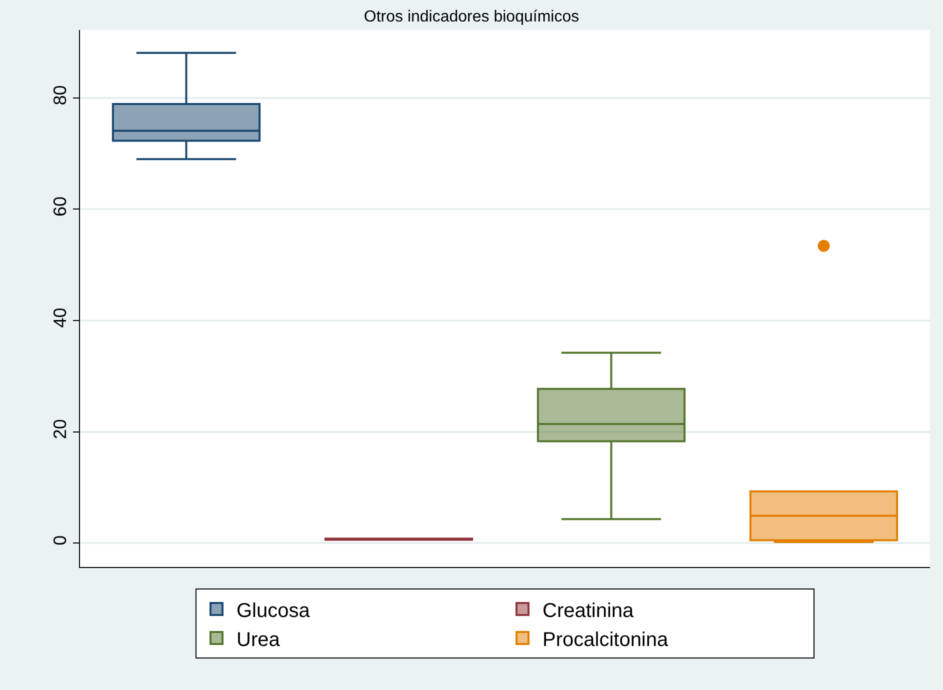  What do you see at coordinates (60, 540) in the screenshot?
I see `y-tick-label: 0` at bounding box center [60, 540].